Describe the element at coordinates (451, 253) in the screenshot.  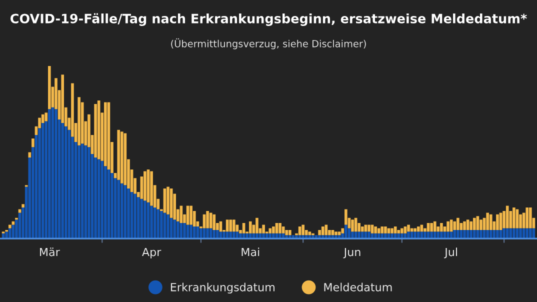
I see `x-tick-label: Jul` at that location.